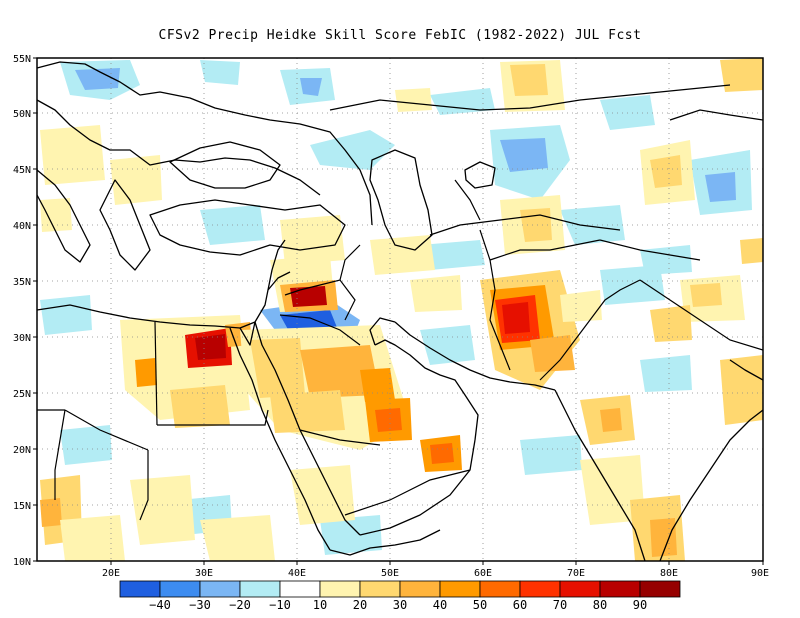 The width and height of the screenshot is (800, 618). Describe the element at coordinates (483, 573) in the screenshot. I see `lon-tick: 60E` at that location.